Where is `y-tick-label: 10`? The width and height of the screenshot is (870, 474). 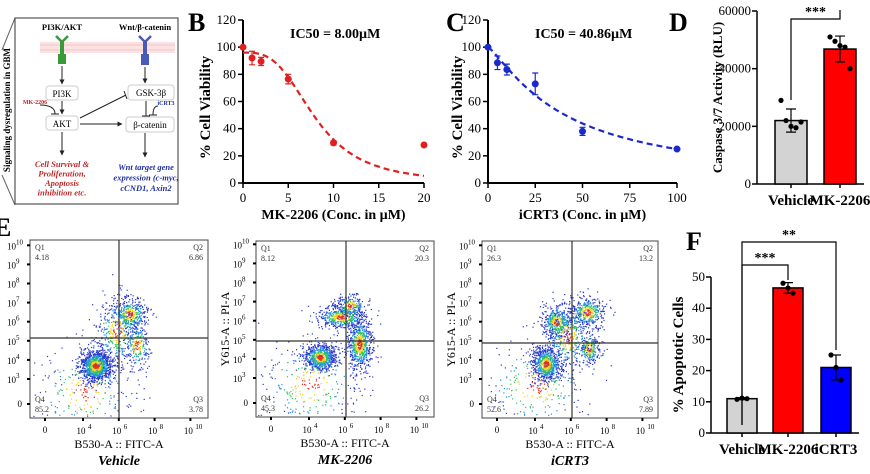 y-tick-label: 10 is located at coordinates (238, 360).